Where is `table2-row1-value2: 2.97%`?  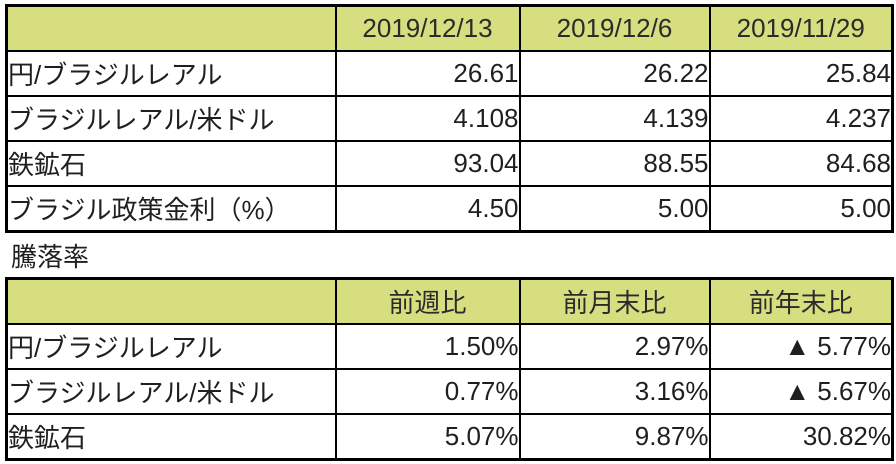 table2-row1-value2: 2.97% is located at coordinates (614, 346).